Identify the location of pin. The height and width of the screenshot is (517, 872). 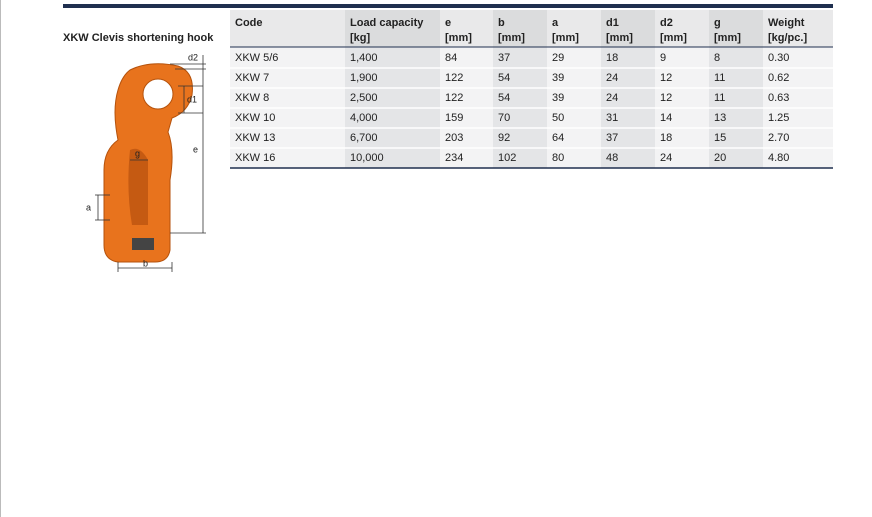
(143, 244).